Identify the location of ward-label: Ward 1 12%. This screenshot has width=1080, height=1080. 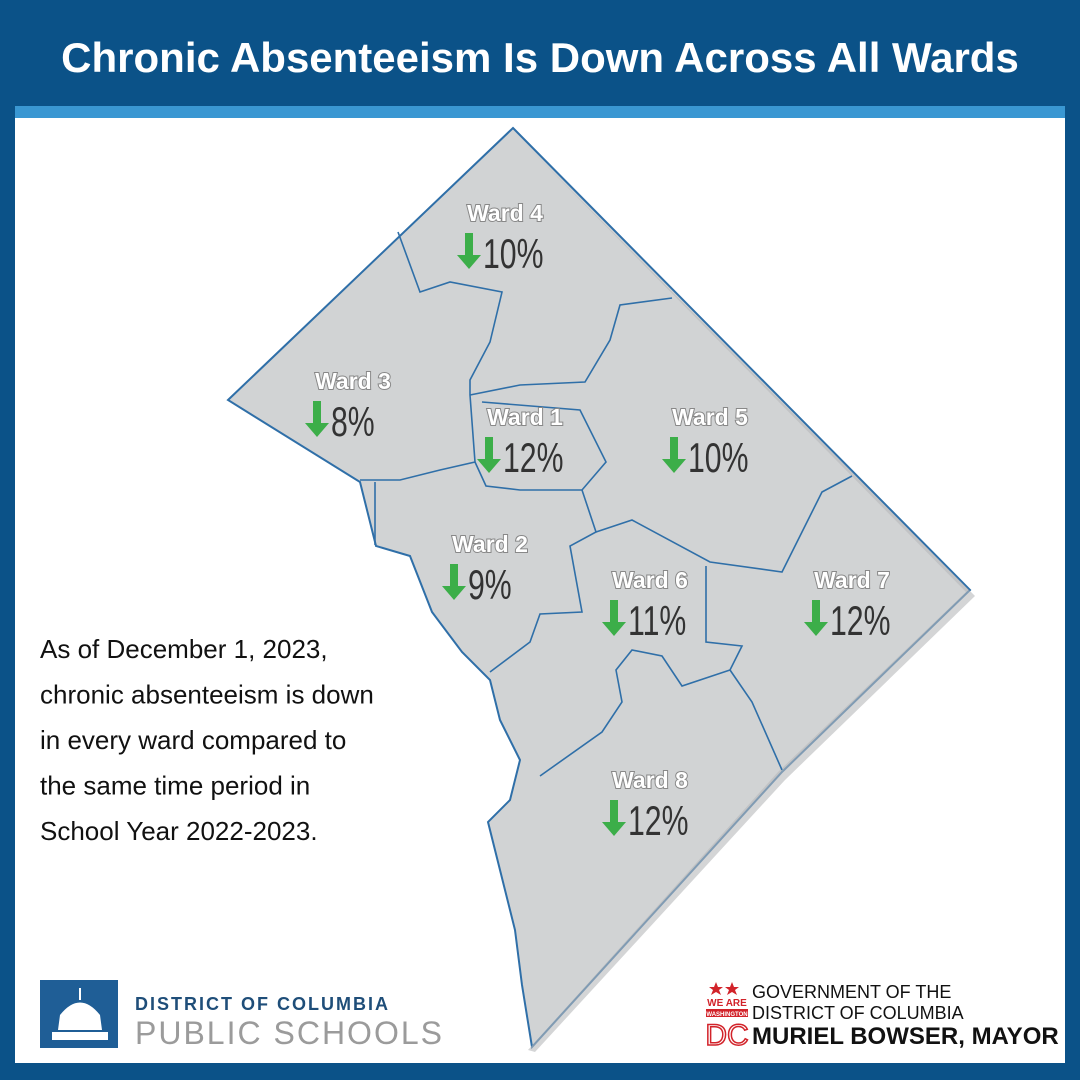
(520, 442).